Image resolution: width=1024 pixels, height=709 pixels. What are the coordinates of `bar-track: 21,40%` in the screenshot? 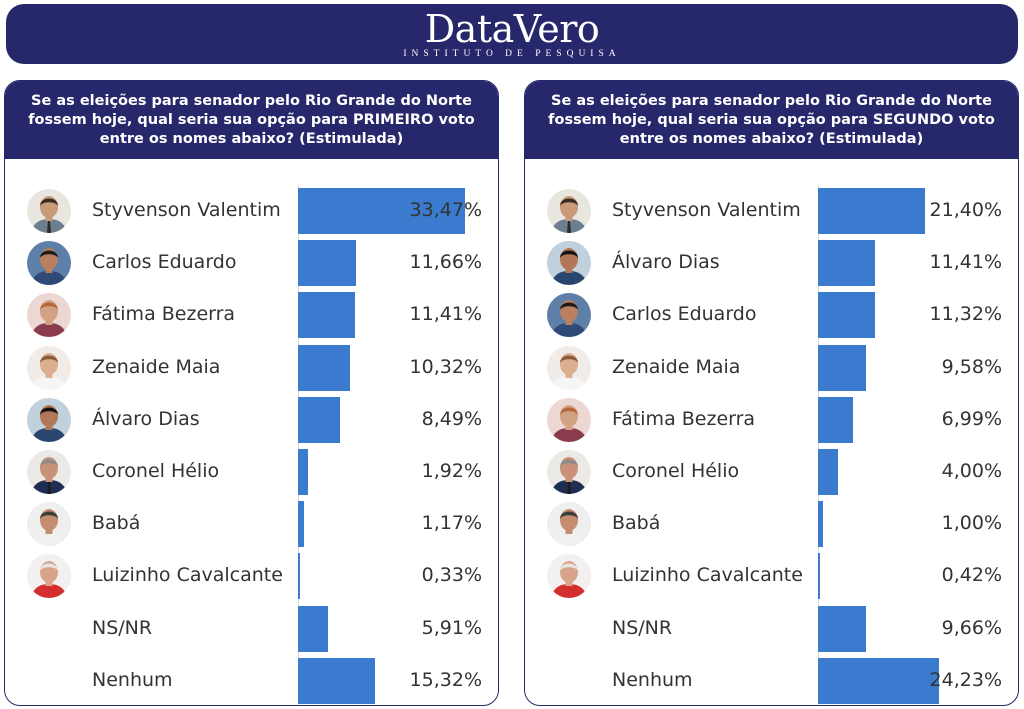 It's located at (918, 211).